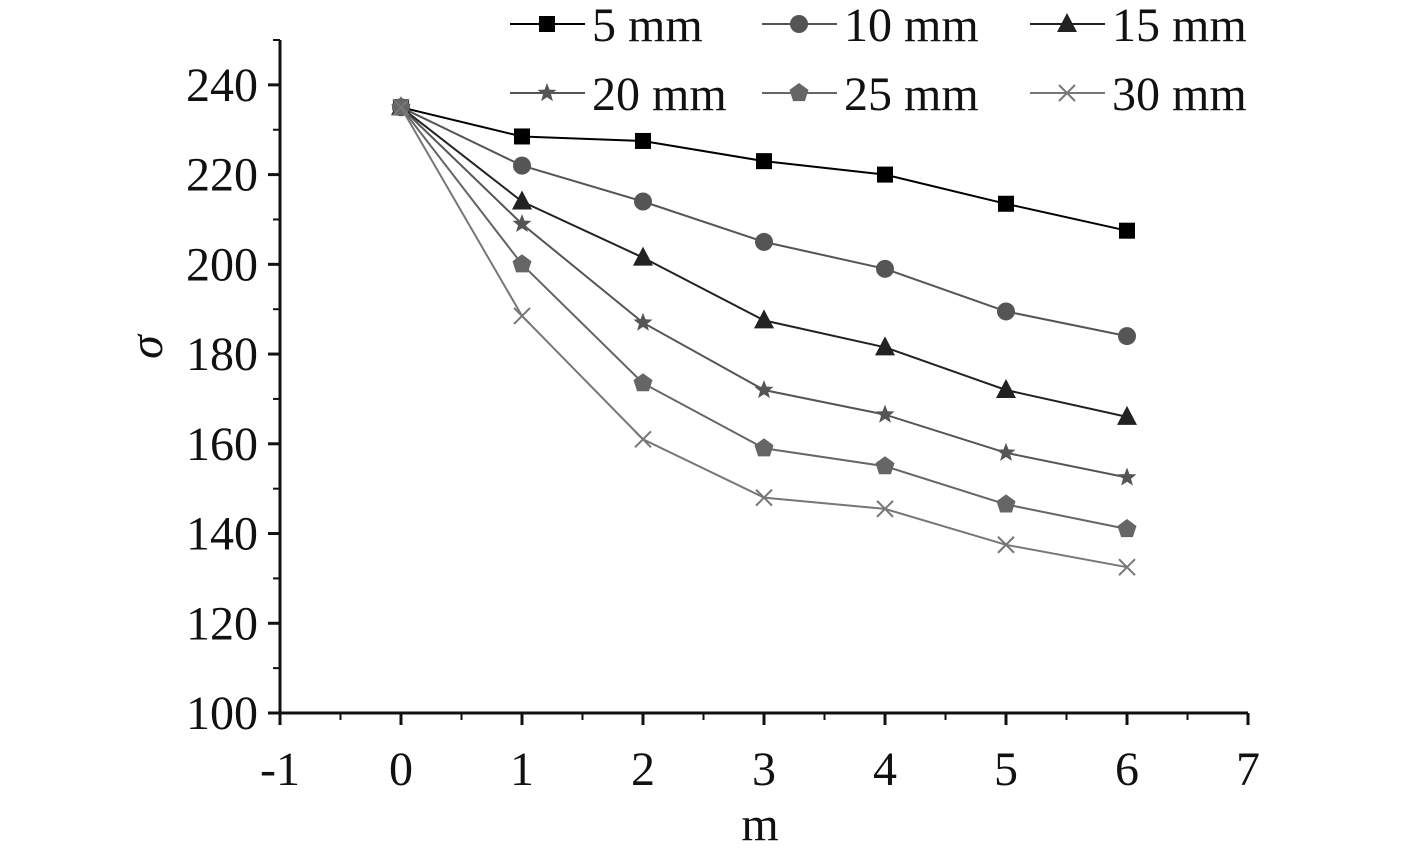  What do you see at coordinates (401, 769) in the screenshot?
I see `x-tick-label: 0` at bounding box center [401, 769].